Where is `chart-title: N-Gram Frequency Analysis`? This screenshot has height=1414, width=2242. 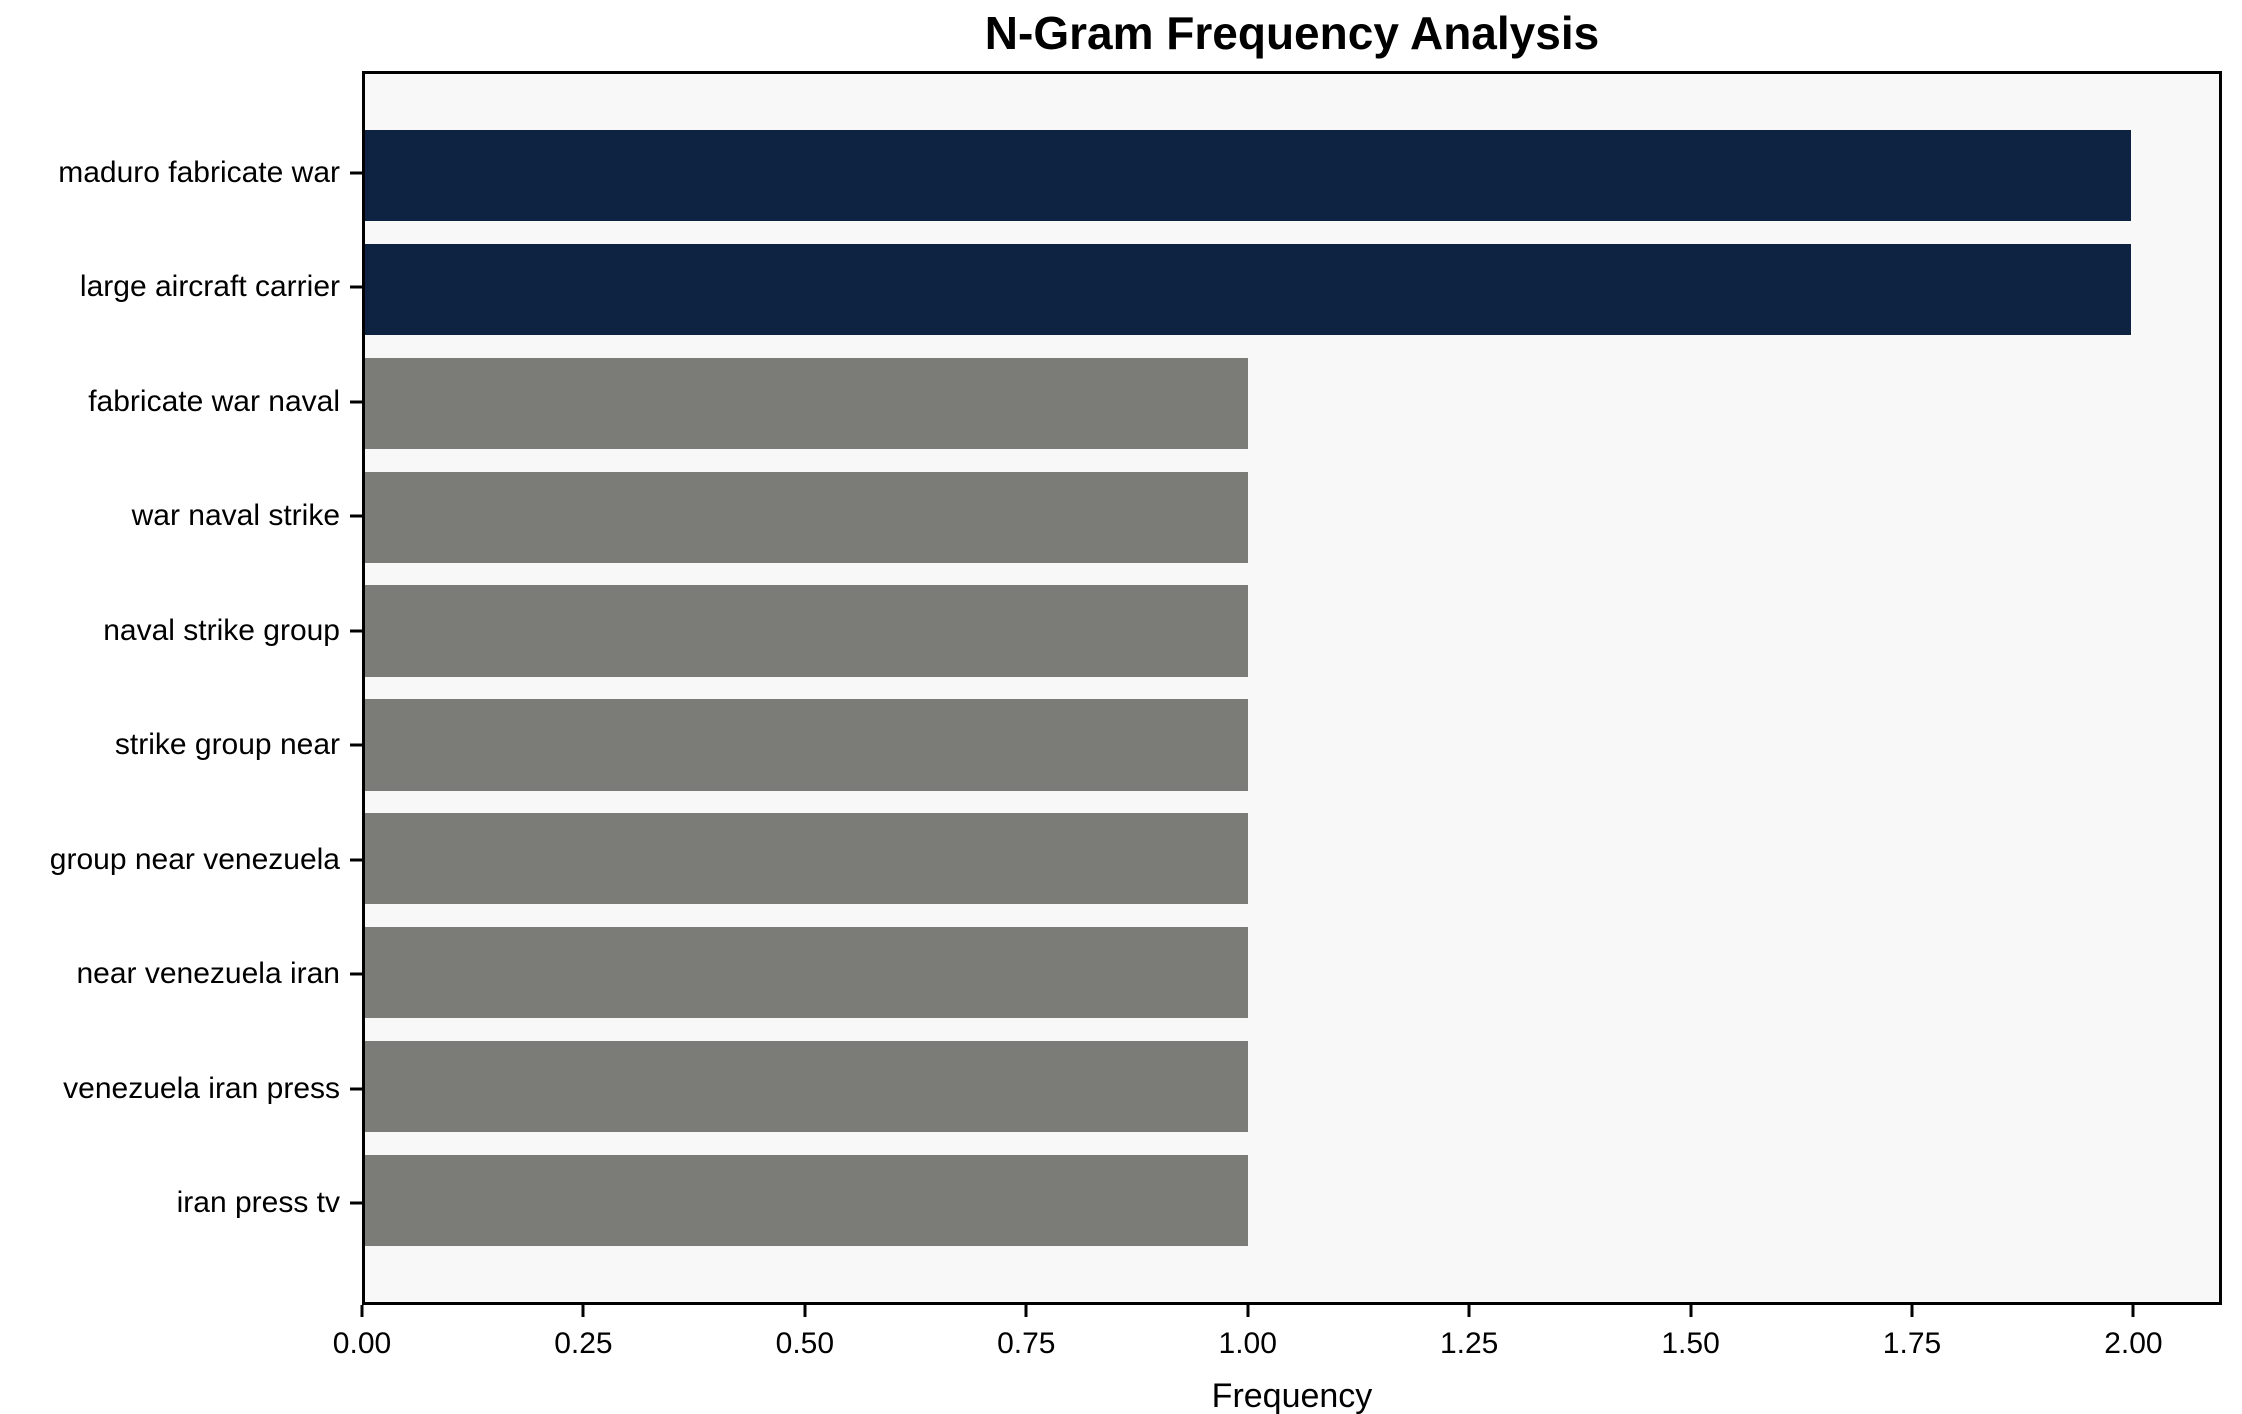 chart-title: N-Gram Frequency Analysis is located at coordinates (1292, 33).